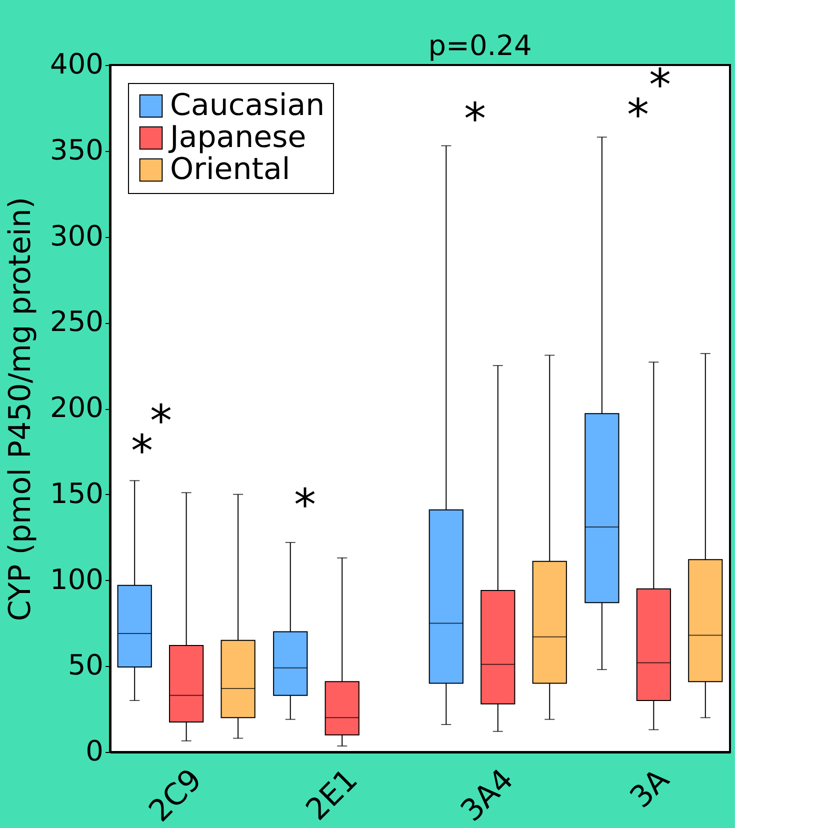 The width and height of the screenshot is (825, 828). Describe the element at coordinates (237, 137) in the screenshot. I see `legend-label: Japanese` at that location.